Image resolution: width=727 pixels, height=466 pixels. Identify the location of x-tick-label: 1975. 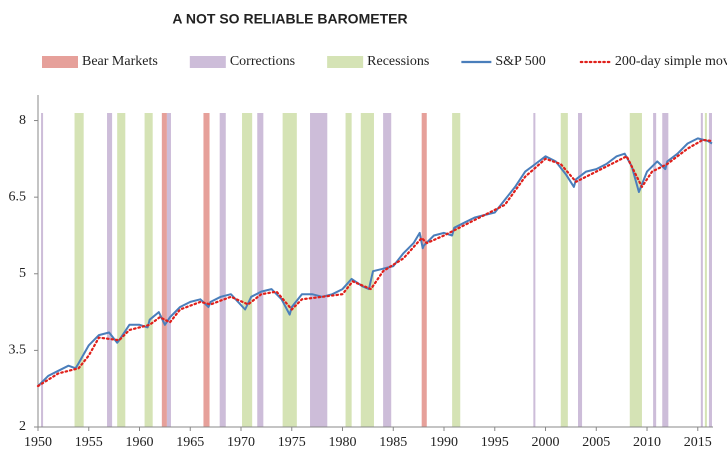
(292, 442).